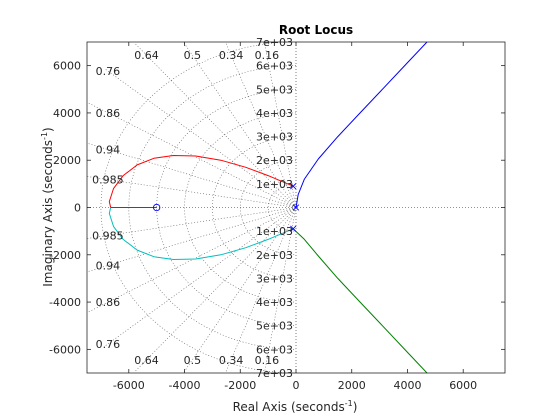 This screenshot has height=420, width=560. I want to click on zeta-label-lower: 0.86, so click(108, 302).